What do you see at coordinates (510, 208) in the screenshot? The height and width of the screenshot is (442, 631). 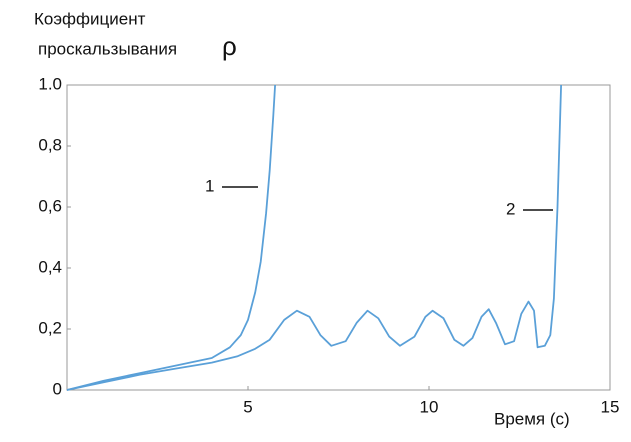 I see `series-label: 2` at bounding box center [510, 208].